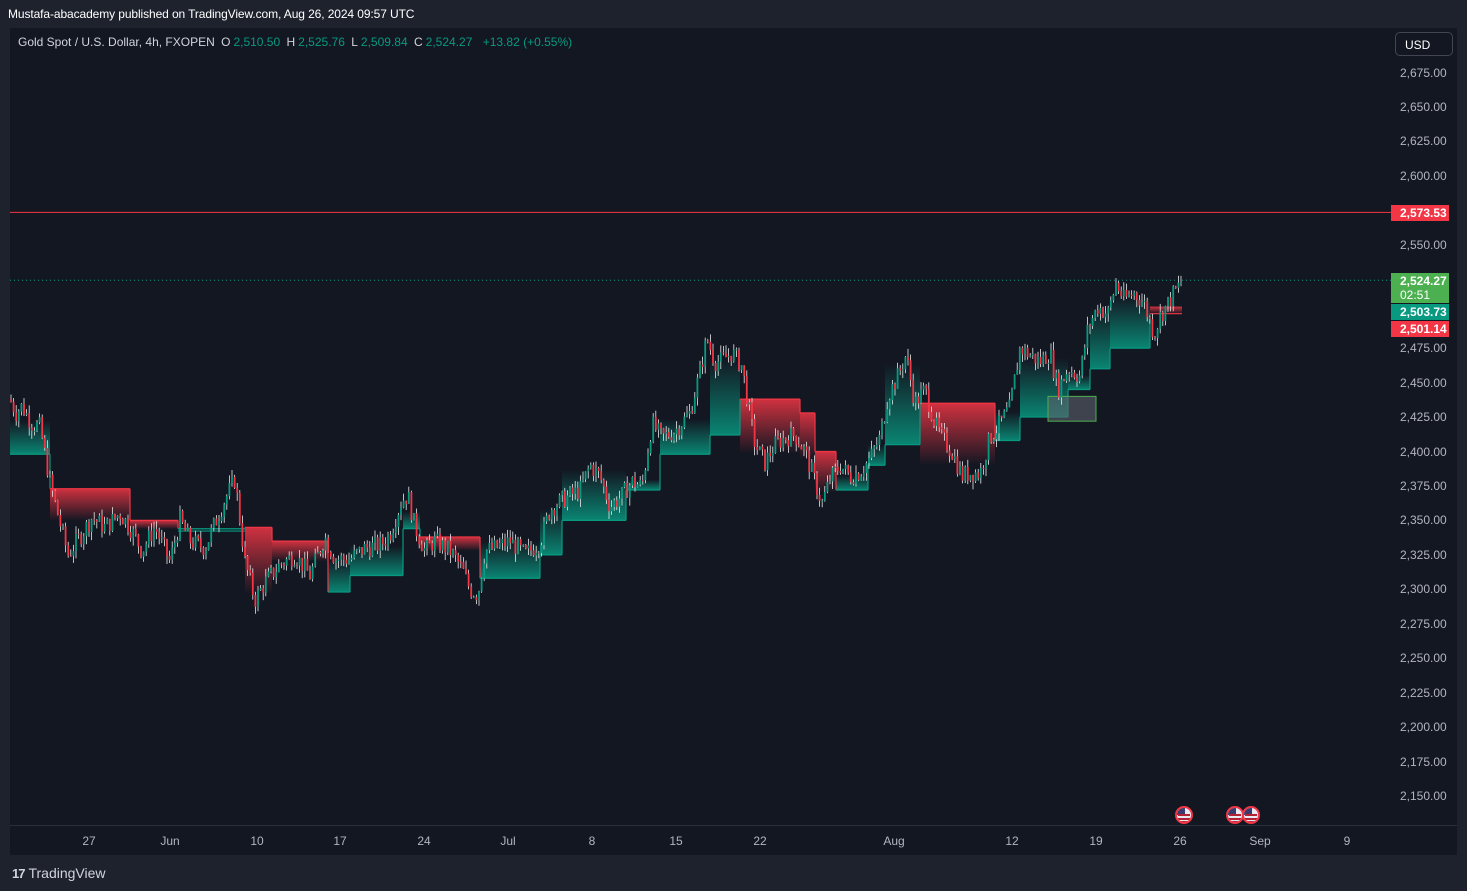 This screenshot has width=1467, height=891. I want to click on price-axis-label: 2,400.00, so click(1423, 451).